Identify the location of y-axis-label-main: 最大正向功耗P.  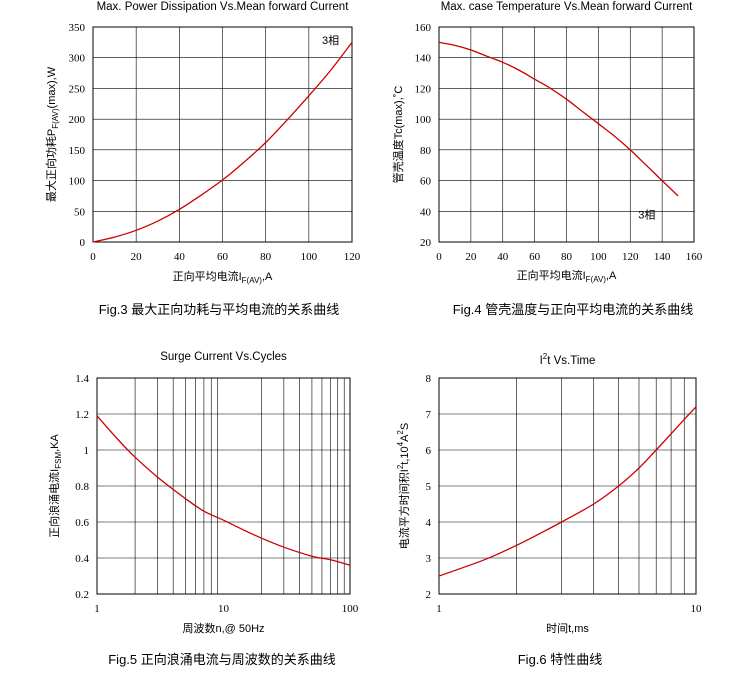
(51, 165).